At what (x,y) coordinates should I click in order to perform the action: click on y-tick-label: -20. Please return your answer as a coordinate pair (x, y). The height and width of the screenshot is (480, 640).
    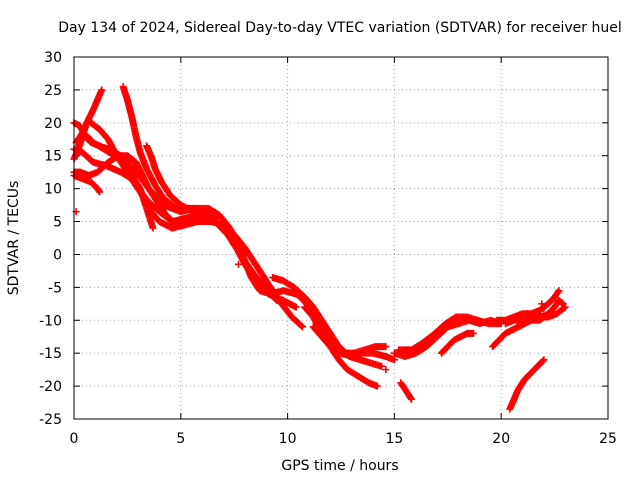
    Looking at the image, I should click on (50, 387).